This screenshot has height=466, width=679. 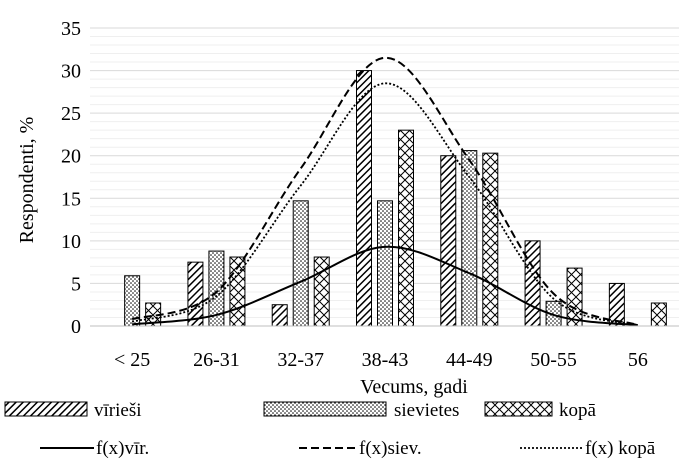 I want to click on x-tick-label: 32-37, so click(x=300, y=360).